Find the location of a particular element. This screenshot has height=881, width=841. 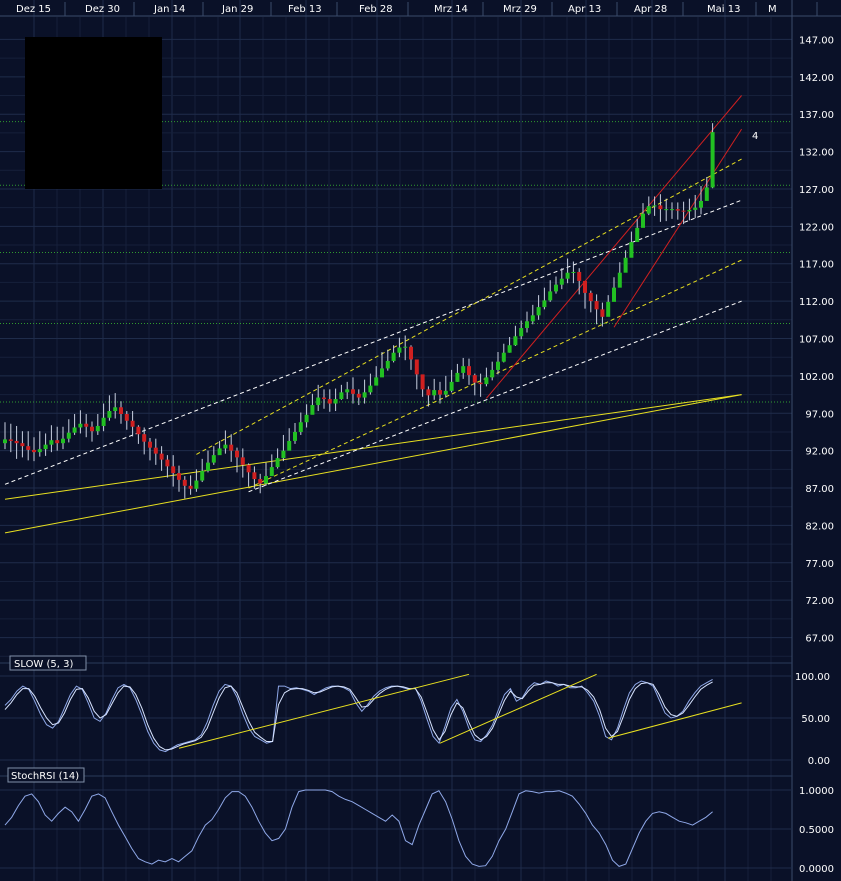

y-tick-label: 82.00 is located at coordinates (819, 526).